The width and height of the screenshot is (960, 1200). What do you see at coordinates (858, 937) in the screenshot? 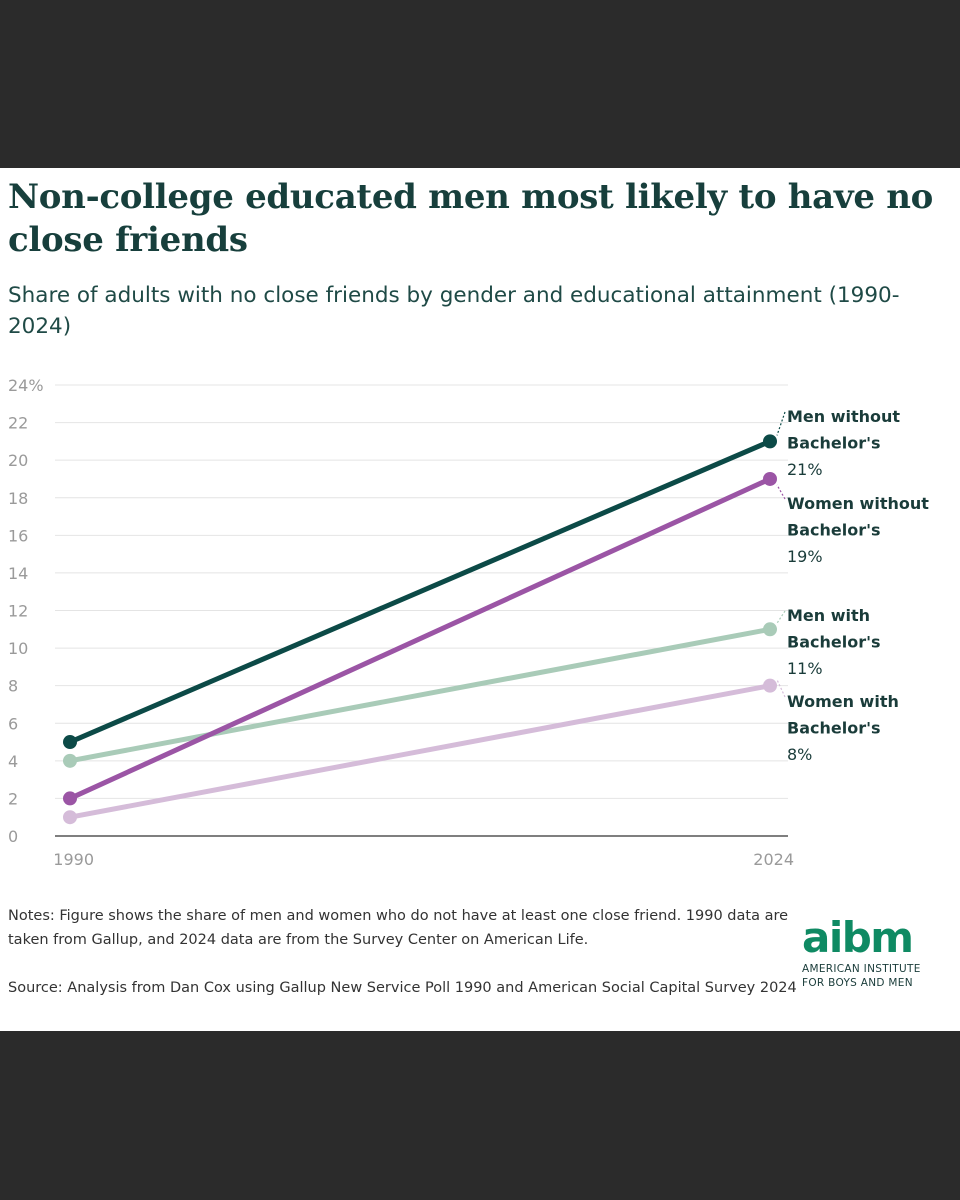
I see `logo-mark: aibm` at bounding box center [858, 937].